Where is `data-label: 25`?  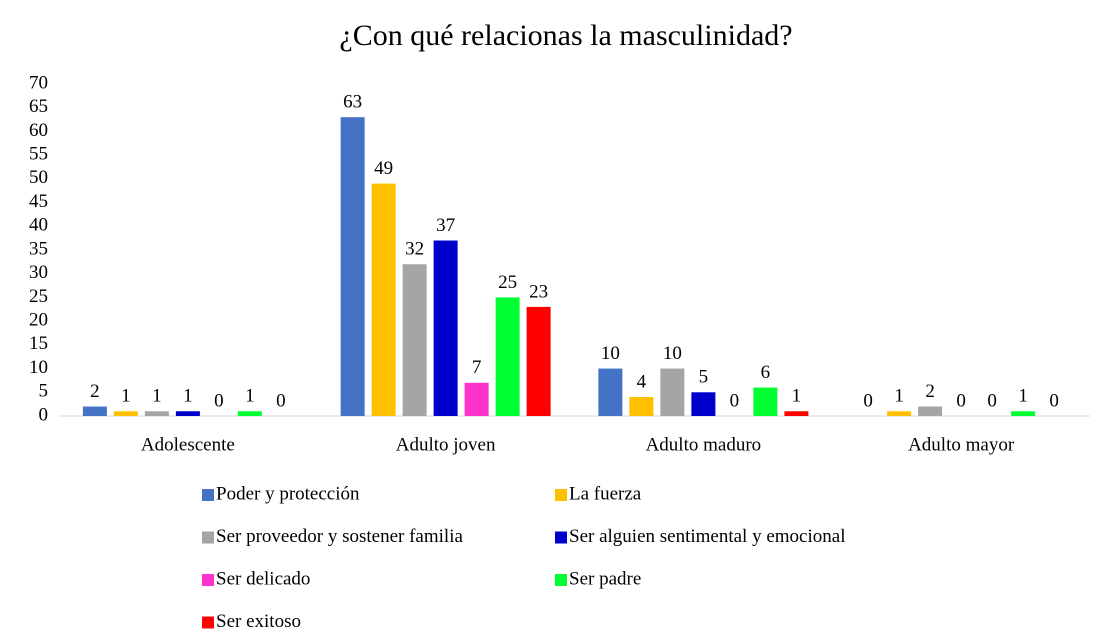 data-label: 25 is located at coordinates (507, 282).